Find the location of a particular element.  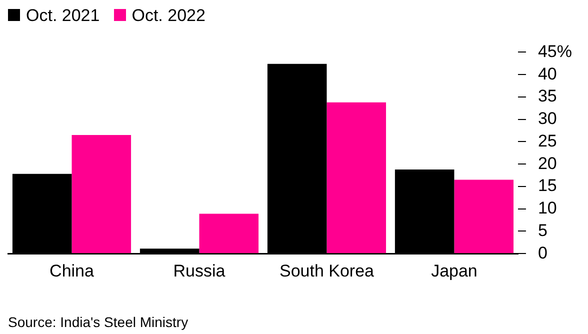

x-tick-label: China is located at coordinates (72, 270).